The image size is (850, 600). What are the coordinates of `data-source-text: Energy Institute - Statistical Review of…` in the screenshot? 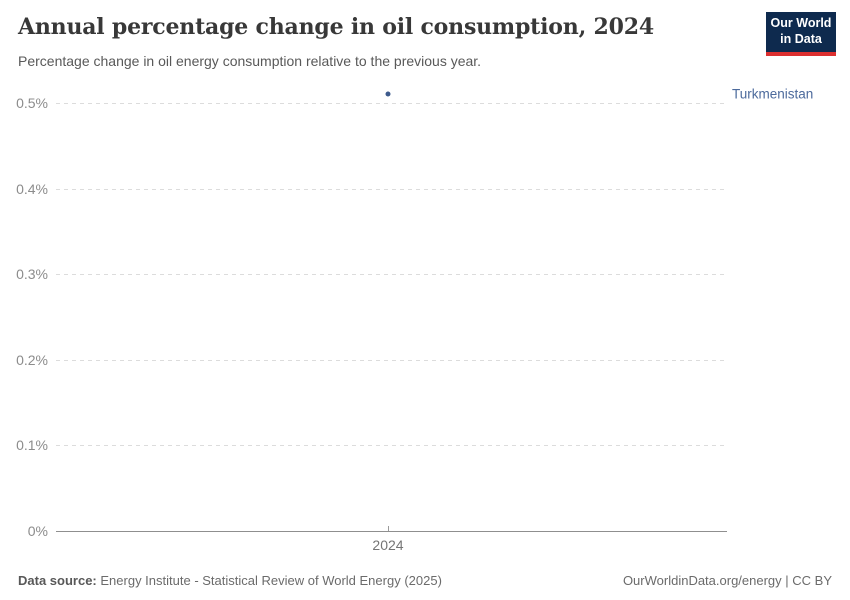 It's located at (271, 580).